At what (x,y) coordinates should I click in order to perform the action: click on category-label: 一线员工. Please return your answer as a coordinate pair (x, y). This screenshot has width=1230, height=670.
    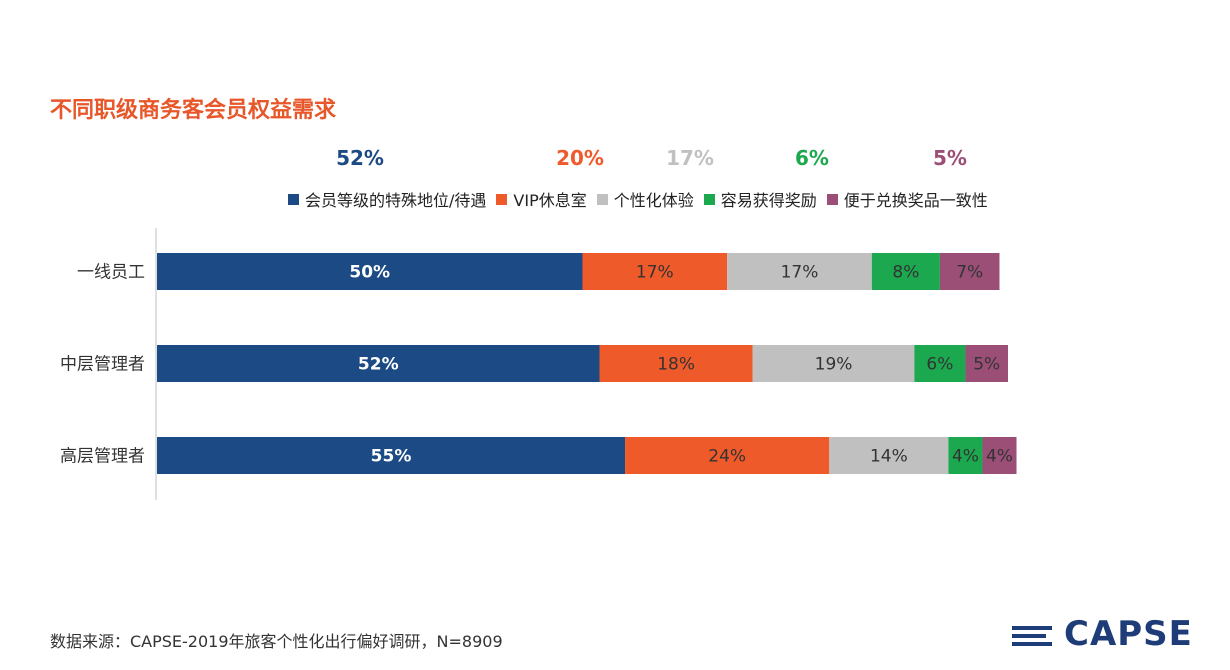
    Looking at the image, I should click on (111, 273).